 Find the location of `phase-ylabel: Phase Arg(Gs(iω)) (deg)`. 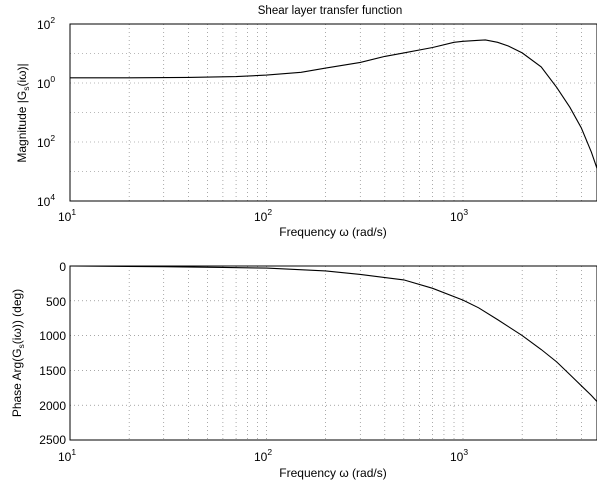

phase-ylabel: Phase Arg(Gs(iω)) (deg) is located at coordinates (18, 353).